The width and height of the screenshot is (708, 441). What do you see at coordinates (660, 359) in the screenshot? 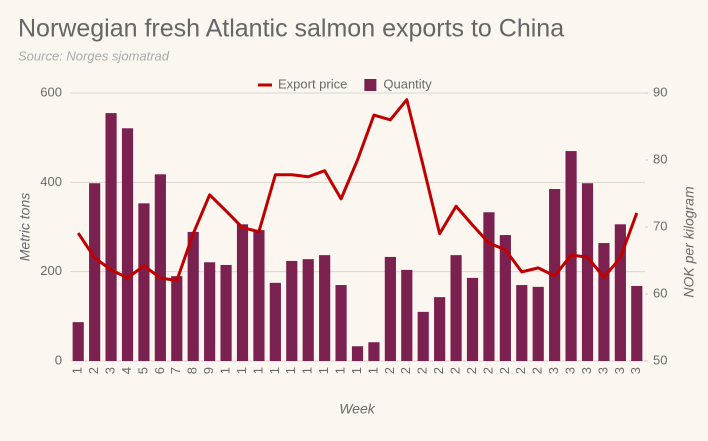
I see `y2-tick-label: 50` at bounding box center [660, 359].